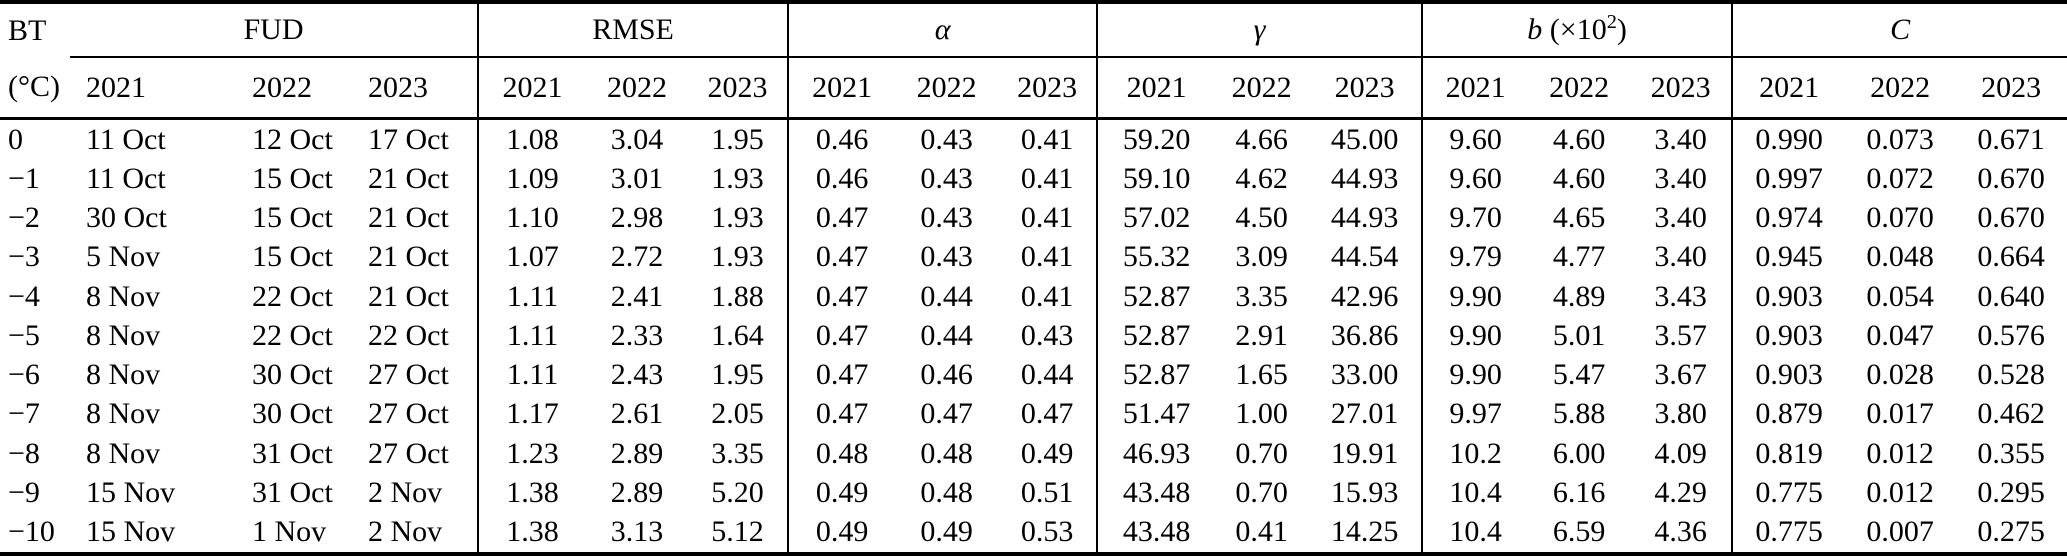 This screenshot has height=556, width=2067. Describe the element at coordinates (637, 532) in the screenshot. I see `cell-rmse: 3.13` at that location.